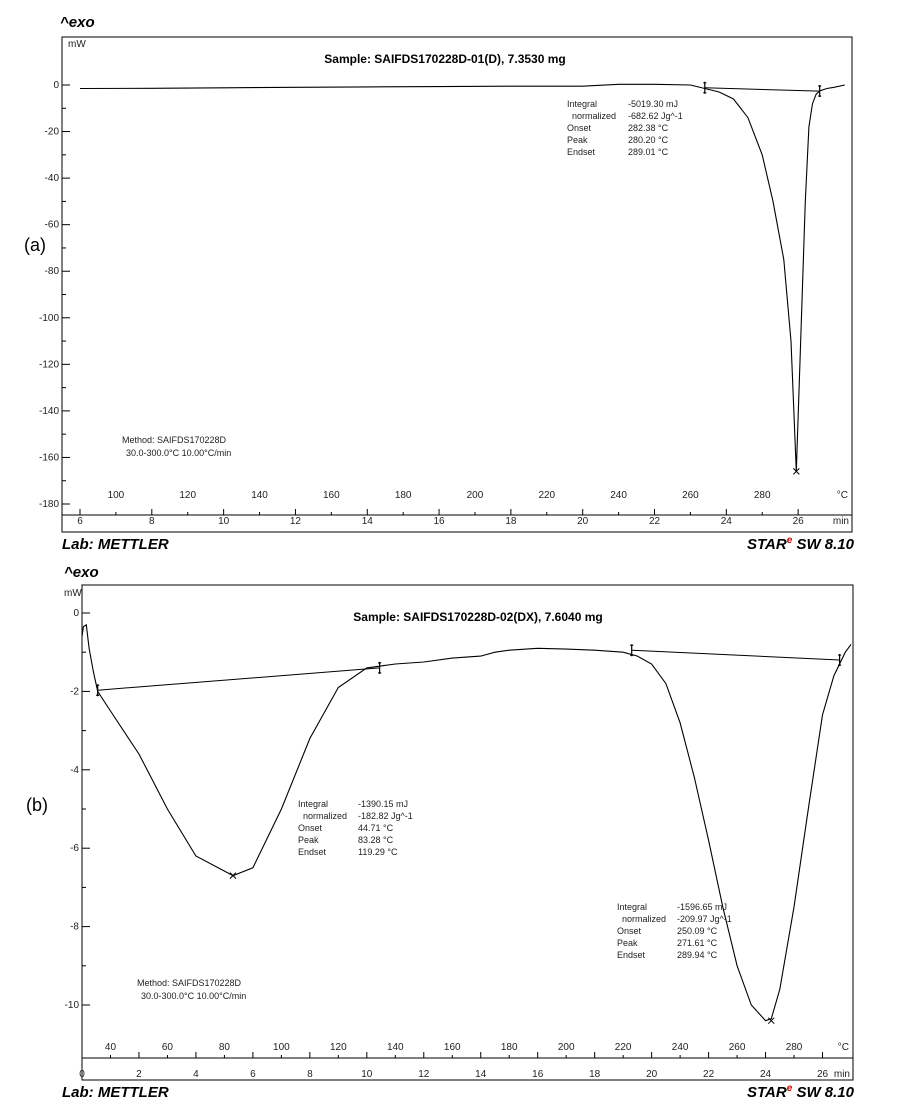 The image size is (900, 1120). What do you see at coordinates (52, 225) in the screenshot?
I see `y-tick-label: -60` at bounding box center [52, 225].